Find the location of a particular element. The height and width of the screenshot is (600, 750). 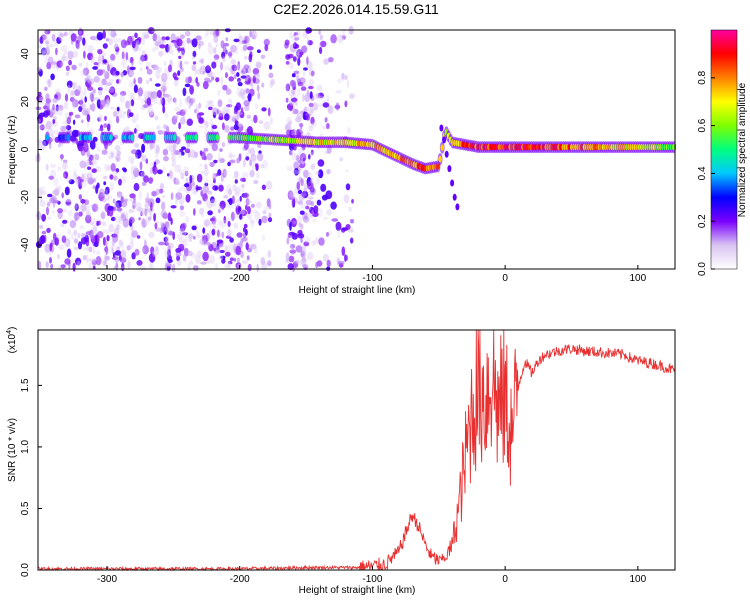

snr-x-tick-label: -300 is located at coordinates (107, 579).